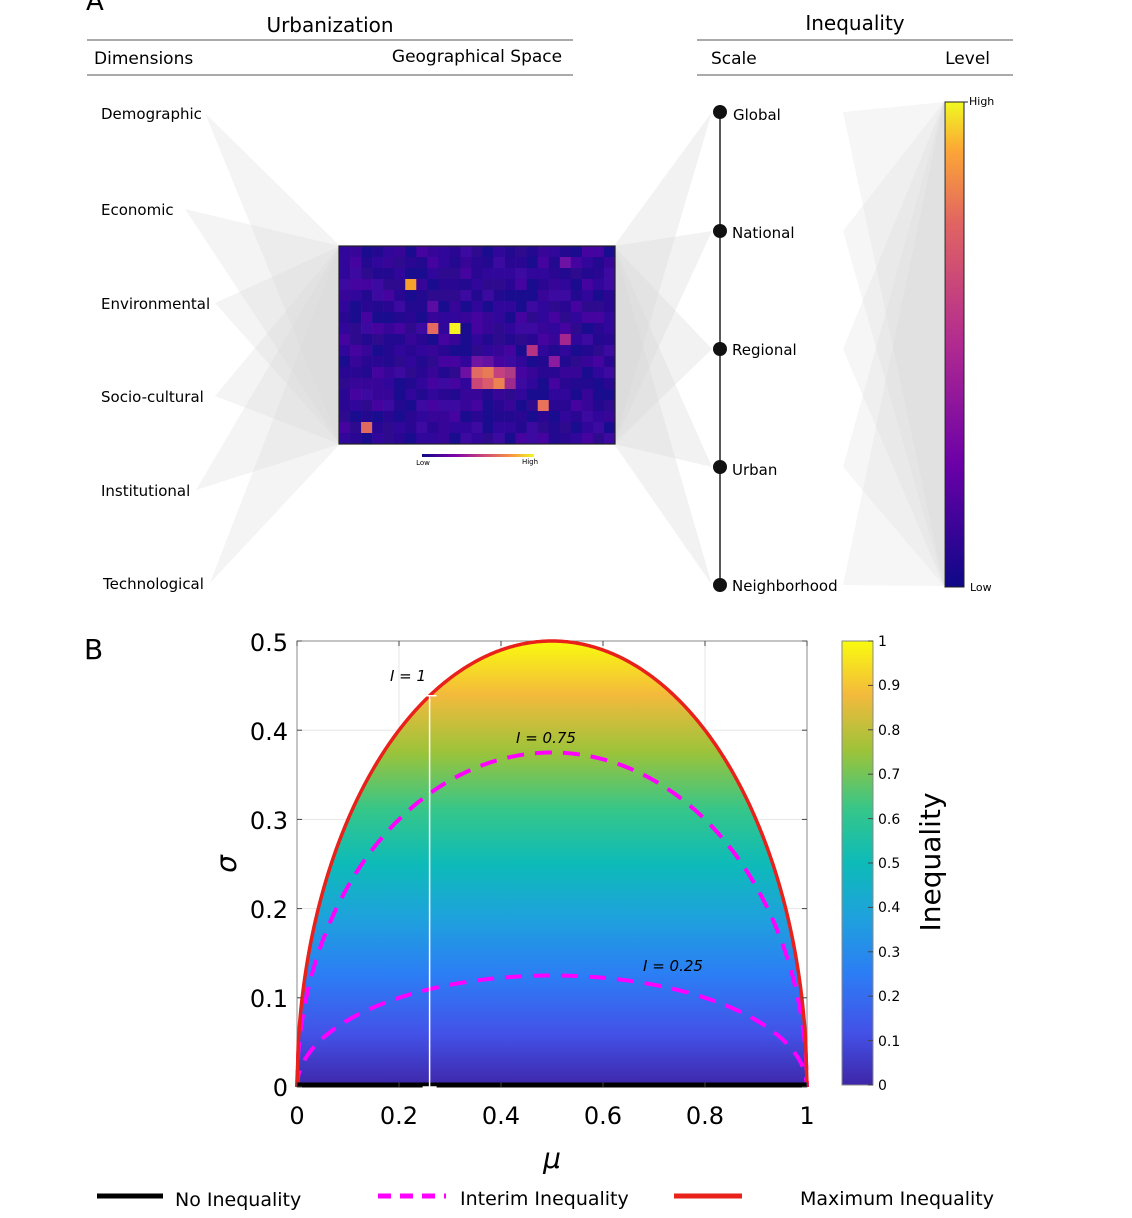  Describe the element at coordinates (954, 344) in the screenshot. I see `level-colorbar` at that location.